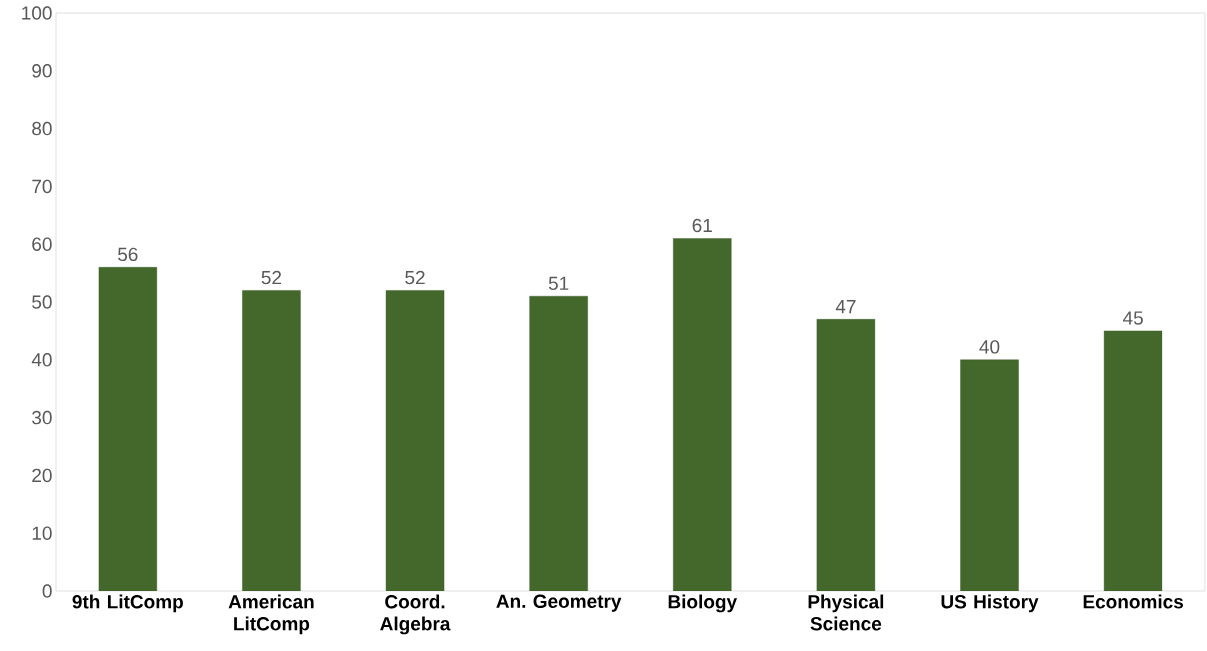 This screenshot has width=1207, height=651. What do you see at coordinates (42, 302) in the screenshot?
I see `y-tick-label: 50` at bounding box center [42, 302].